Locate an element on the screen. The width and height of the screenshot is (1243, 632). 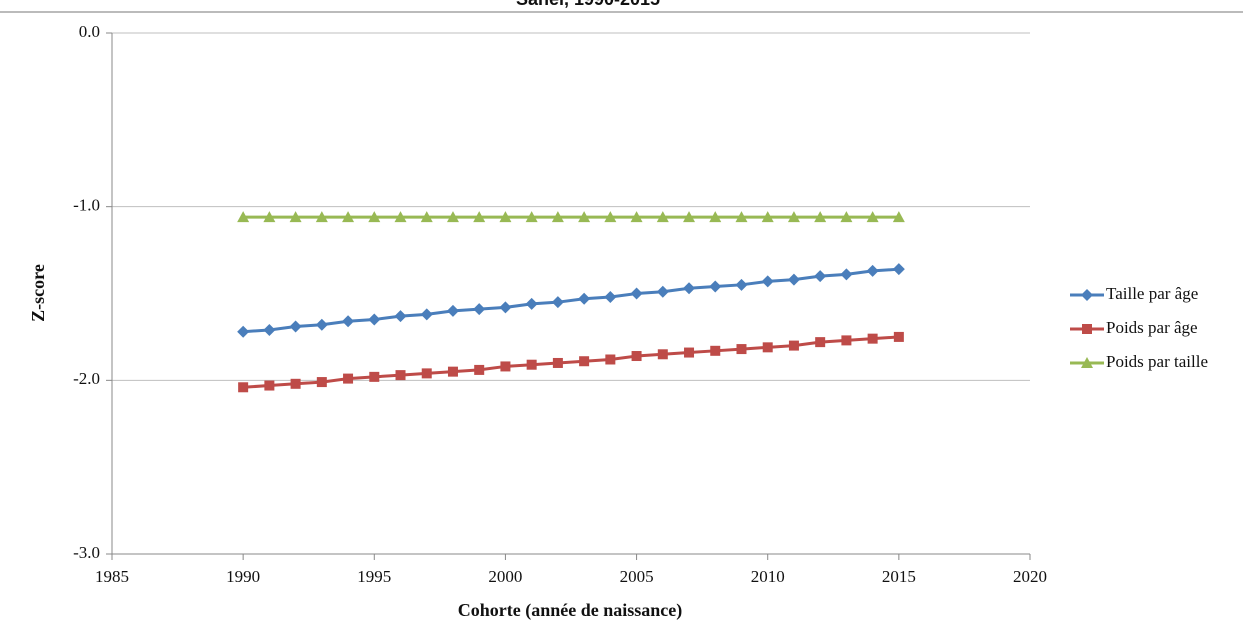
x-tick-label: 1990 is located at coordinates (243, 576).